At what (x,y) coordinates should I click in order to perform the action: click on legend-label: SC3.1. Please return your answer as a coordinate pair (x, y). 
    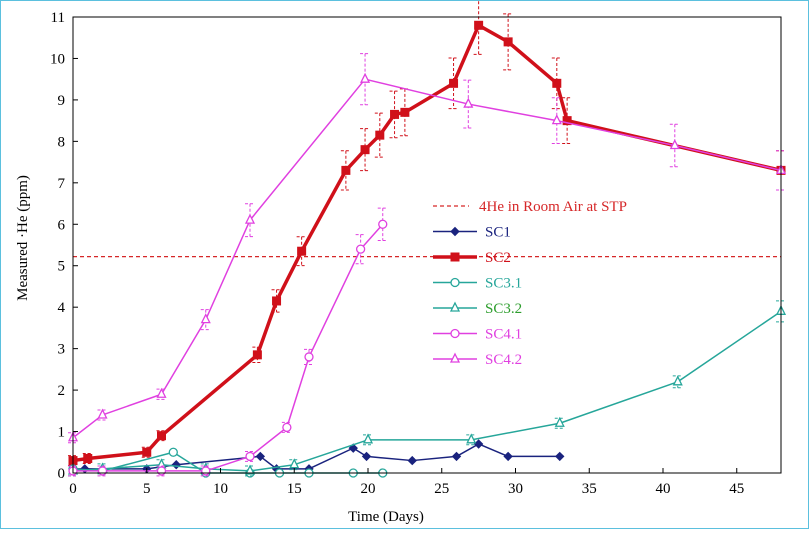
    Looking at the image, I should click on (503, 284).